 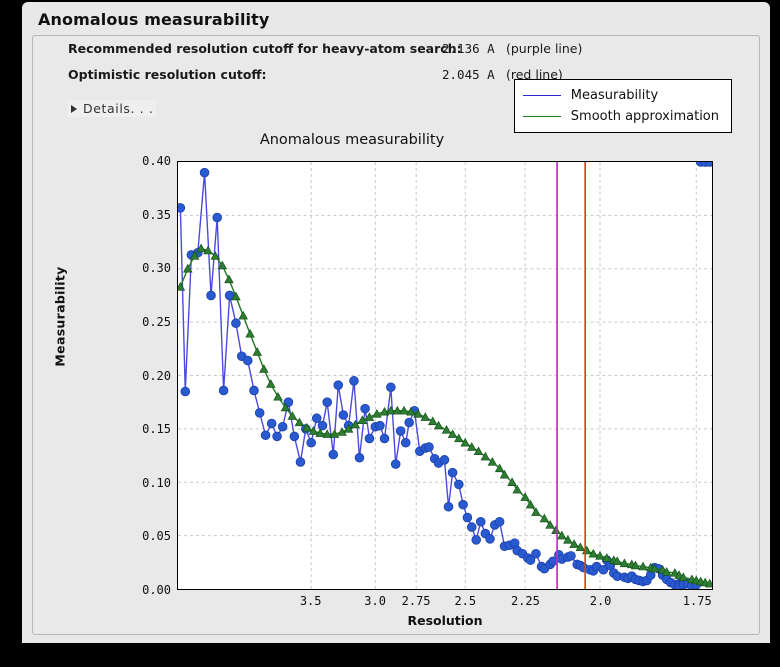 I want to click on chart-legend: Measurability Smooth approximation, so click(x=622, y=106).